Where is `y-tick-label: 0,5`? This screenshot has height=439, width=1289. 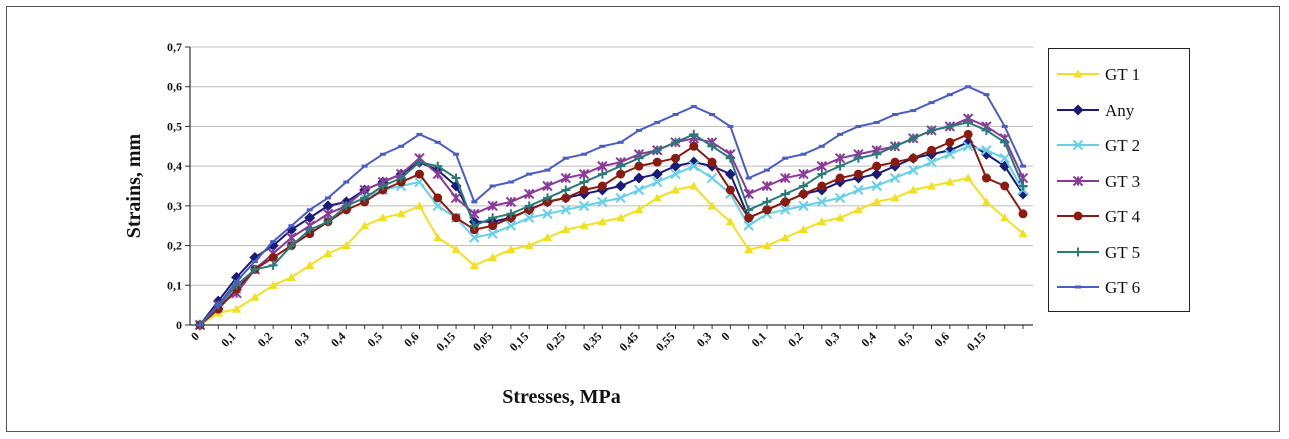
y-tick-label: 0,5 is located at coordinates (174, 126).